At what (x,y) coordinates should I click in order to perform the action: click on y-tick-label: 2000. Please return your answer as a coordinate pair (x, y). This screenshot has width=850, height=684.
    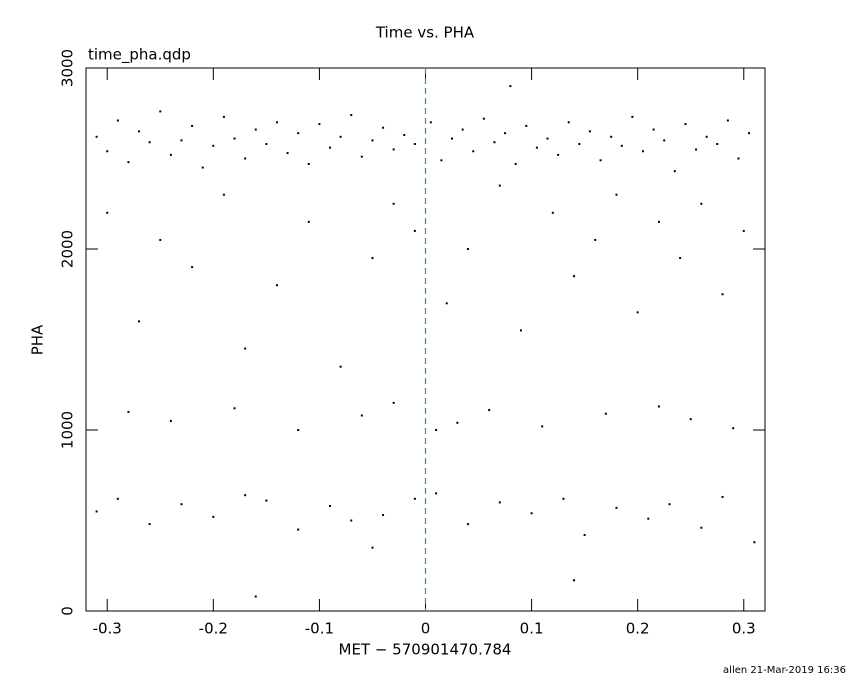
    Looking at the image, I should click on (68, 249).